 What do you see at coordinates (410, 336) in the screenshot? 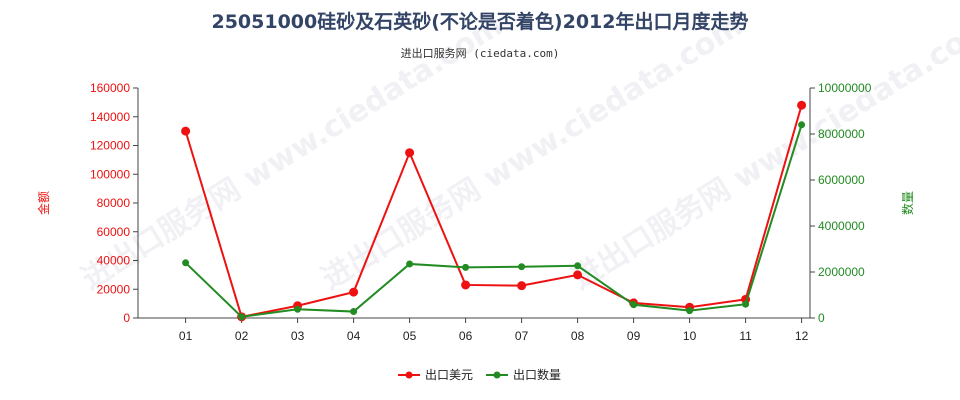
I see `x-tick-label: 05` at bounding box center [410, 336].